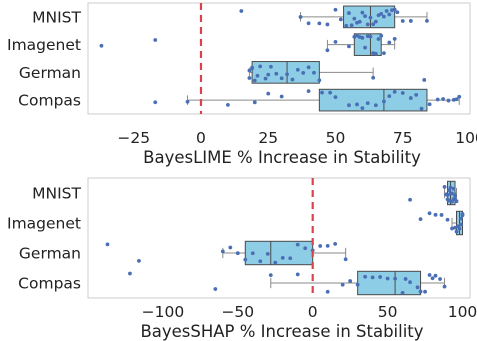 This screenshot has width=477, height=341. I want to click on category-label: Imagenet, so click(44, 45).